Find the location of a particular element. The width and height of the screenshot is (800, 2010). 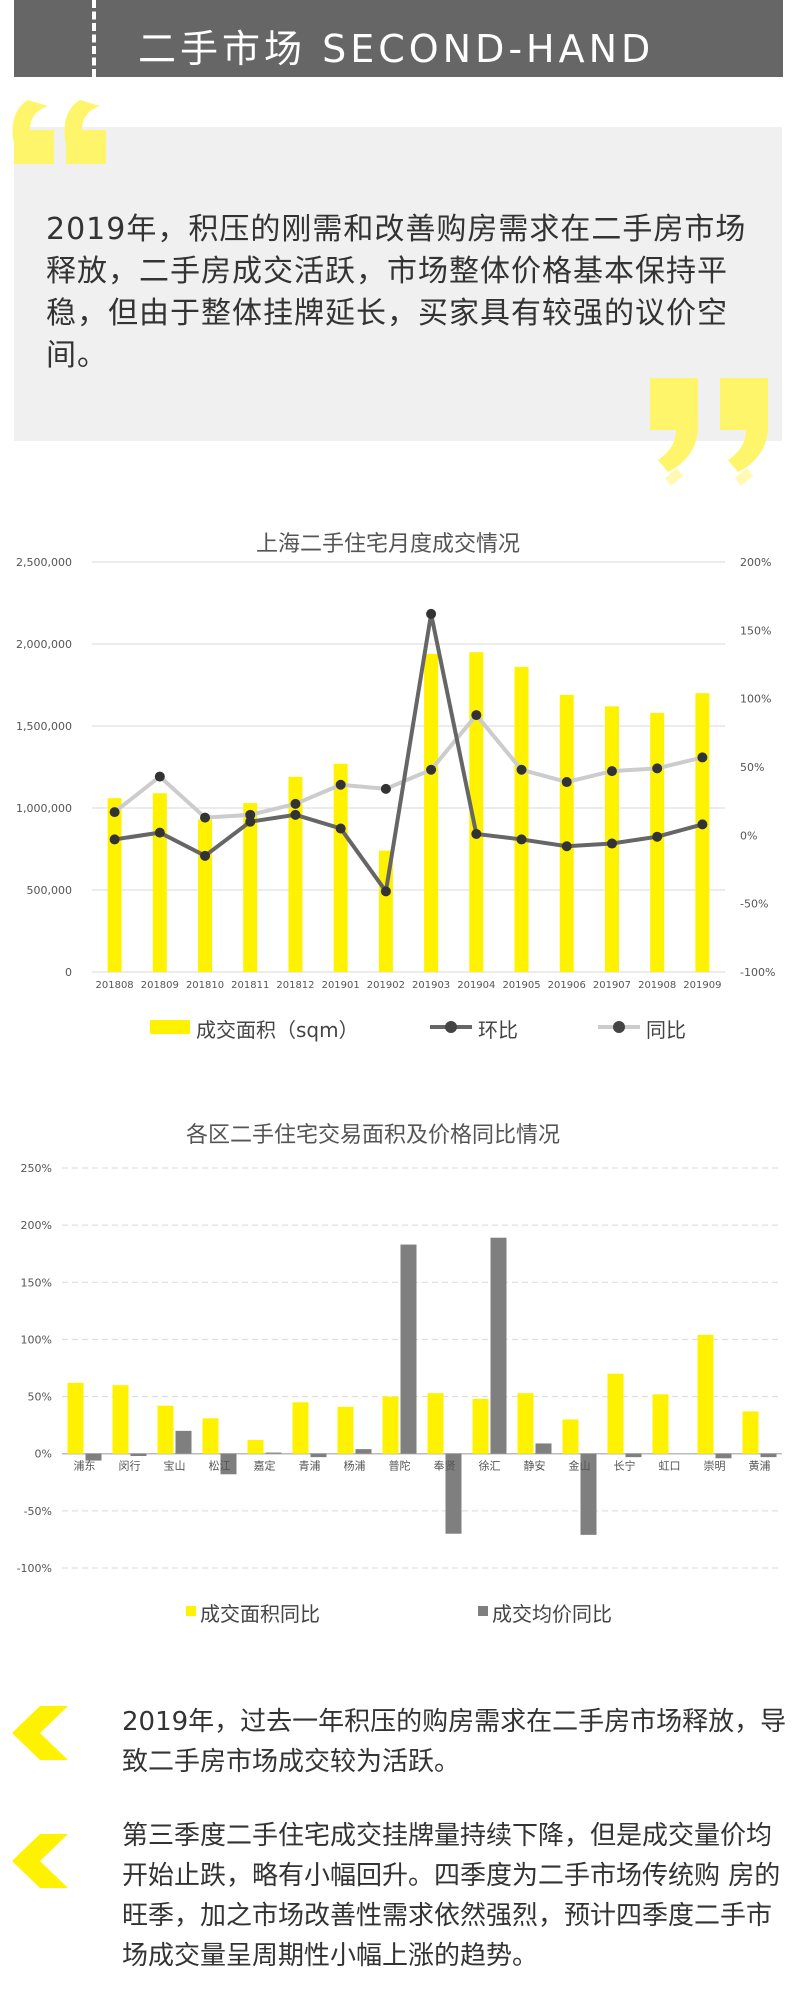

bullet-text-1: 2019年，过去一年积压的购房需求在二手房市场释放，导致二手房市场成交较为活跃。 is located at coordinates (454, 1742).